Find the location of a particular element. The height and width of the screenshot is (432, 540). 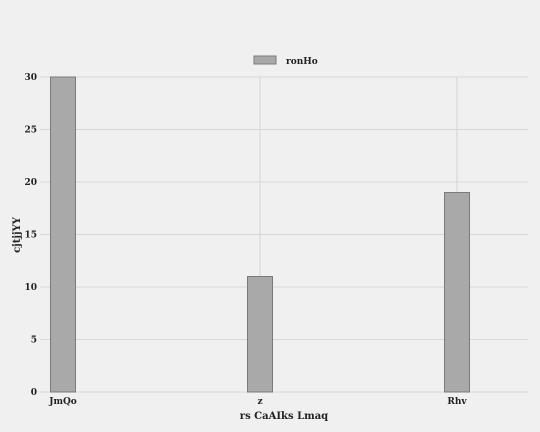

y-tick-label-5: 25 is located at coordinates (30, 131).